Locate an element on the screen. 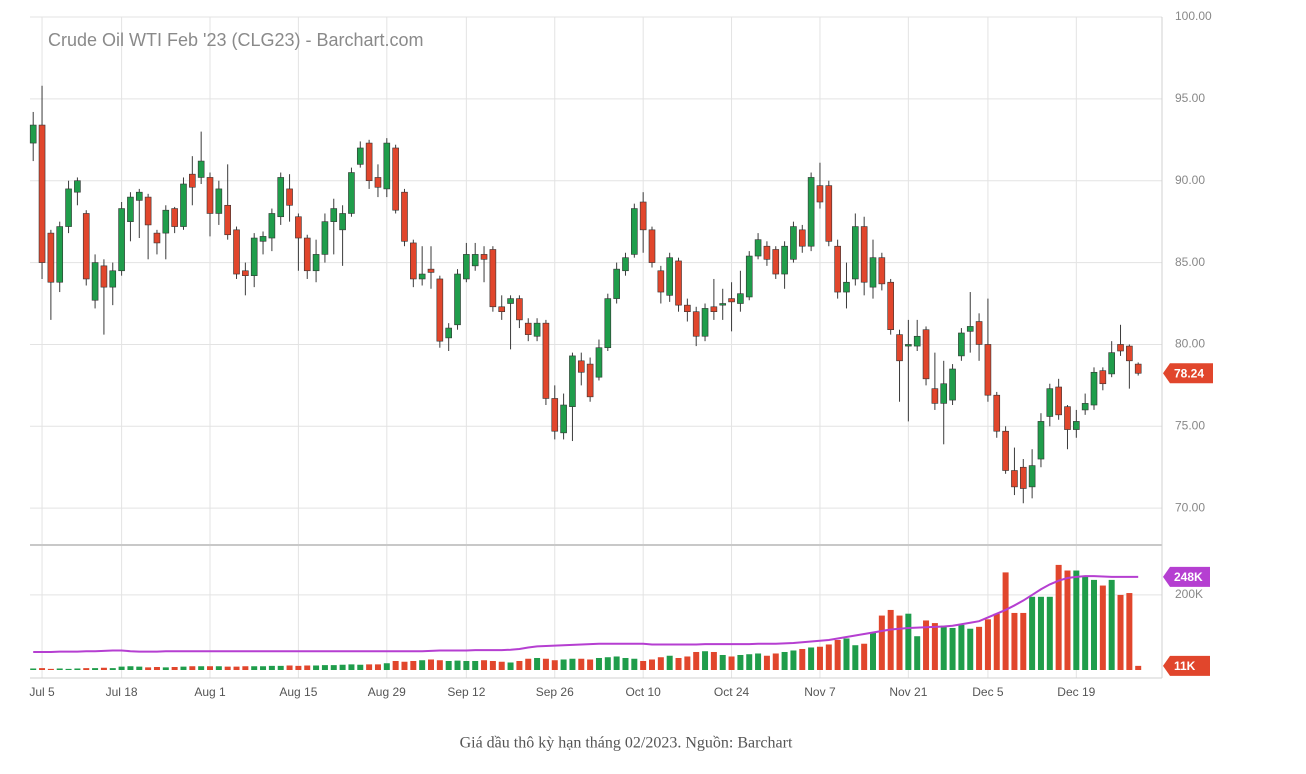  y-tick-label: 70.00 is located at coordinates (1190, 507).